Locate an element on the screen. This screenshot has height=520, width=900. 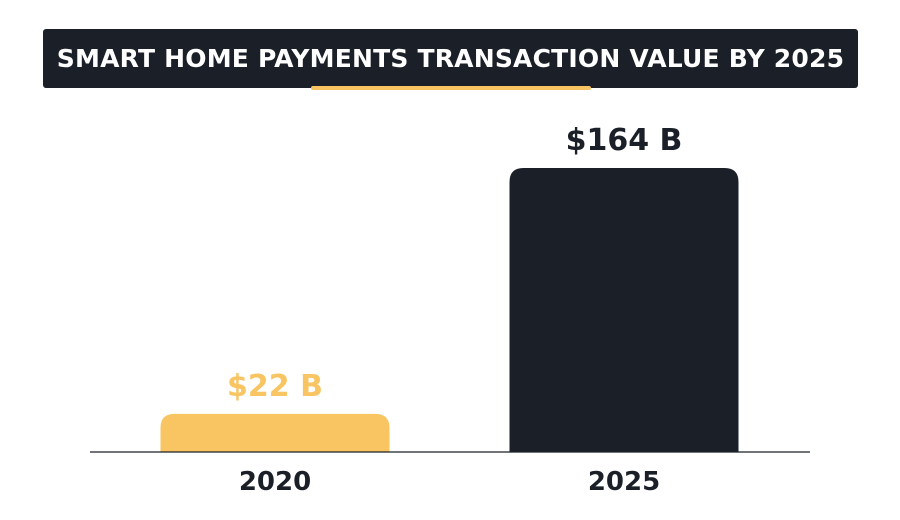
value-label-2020: $22 B is located at coordinates (275, 386).